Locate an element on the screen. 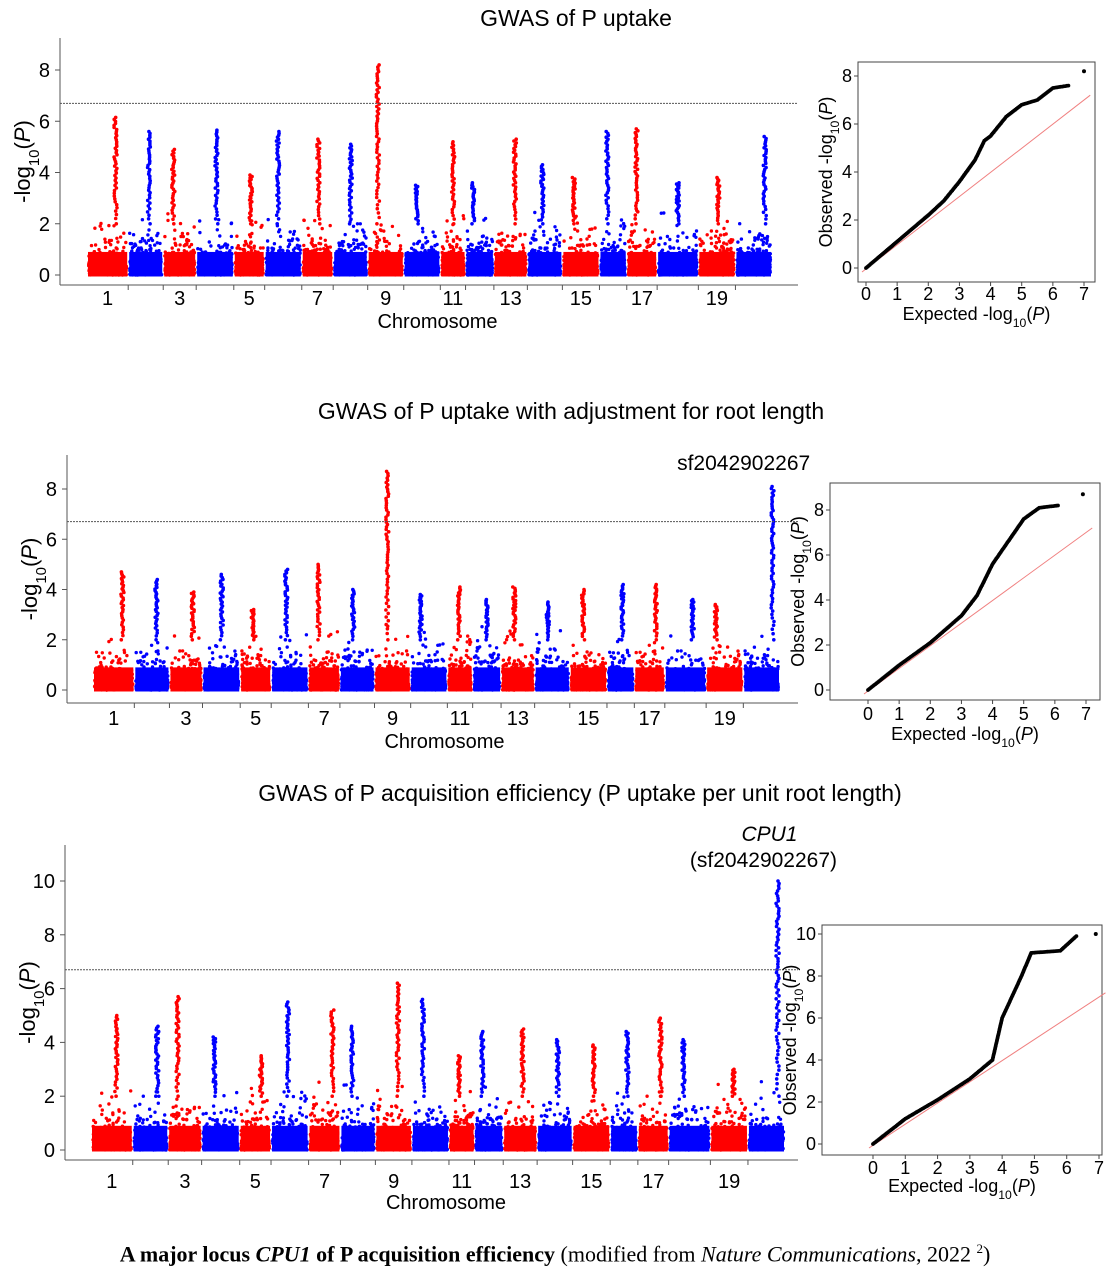 The image size is (1110, 1273). x-tick-label: 11 is located at coordinates (453, 299).